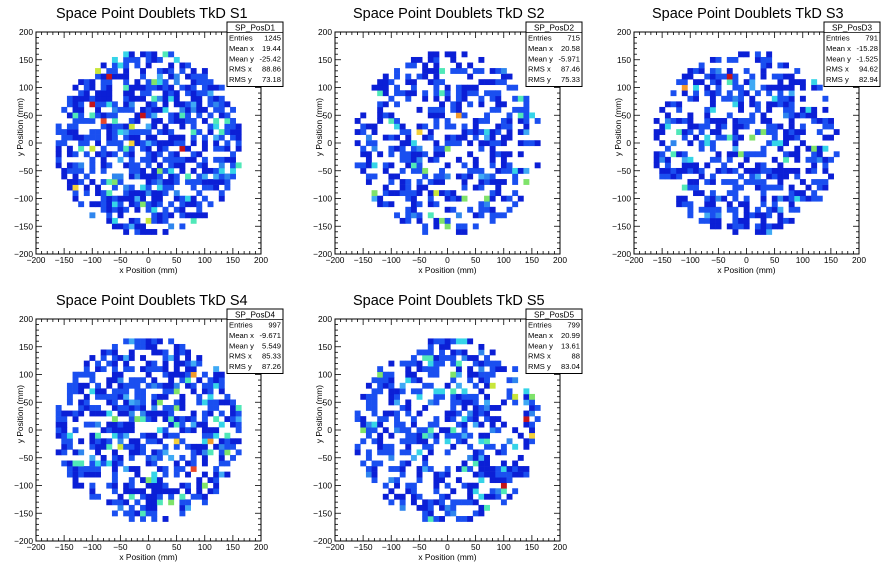  What do you see at coordinates (325, 88) in the screenshot?
I see `y-tick-label: 100` at bounding box center [325, 88].